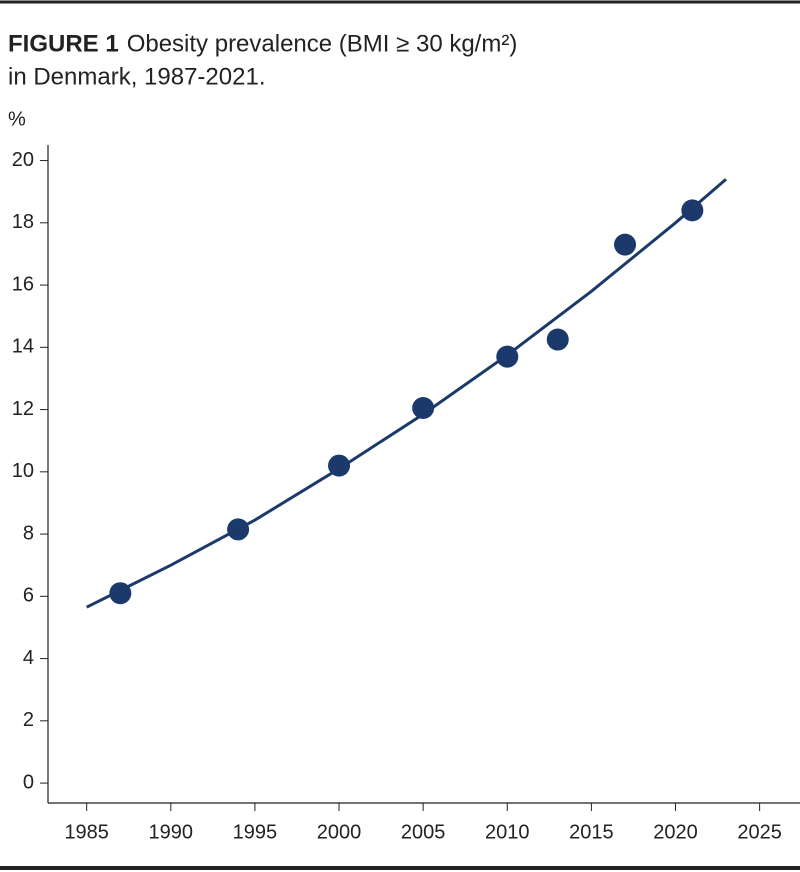 The image size is (800, 872). Describe the element at coordinates (23, 160) in the screenshot. I see `y-tick-label: 20` at that location.